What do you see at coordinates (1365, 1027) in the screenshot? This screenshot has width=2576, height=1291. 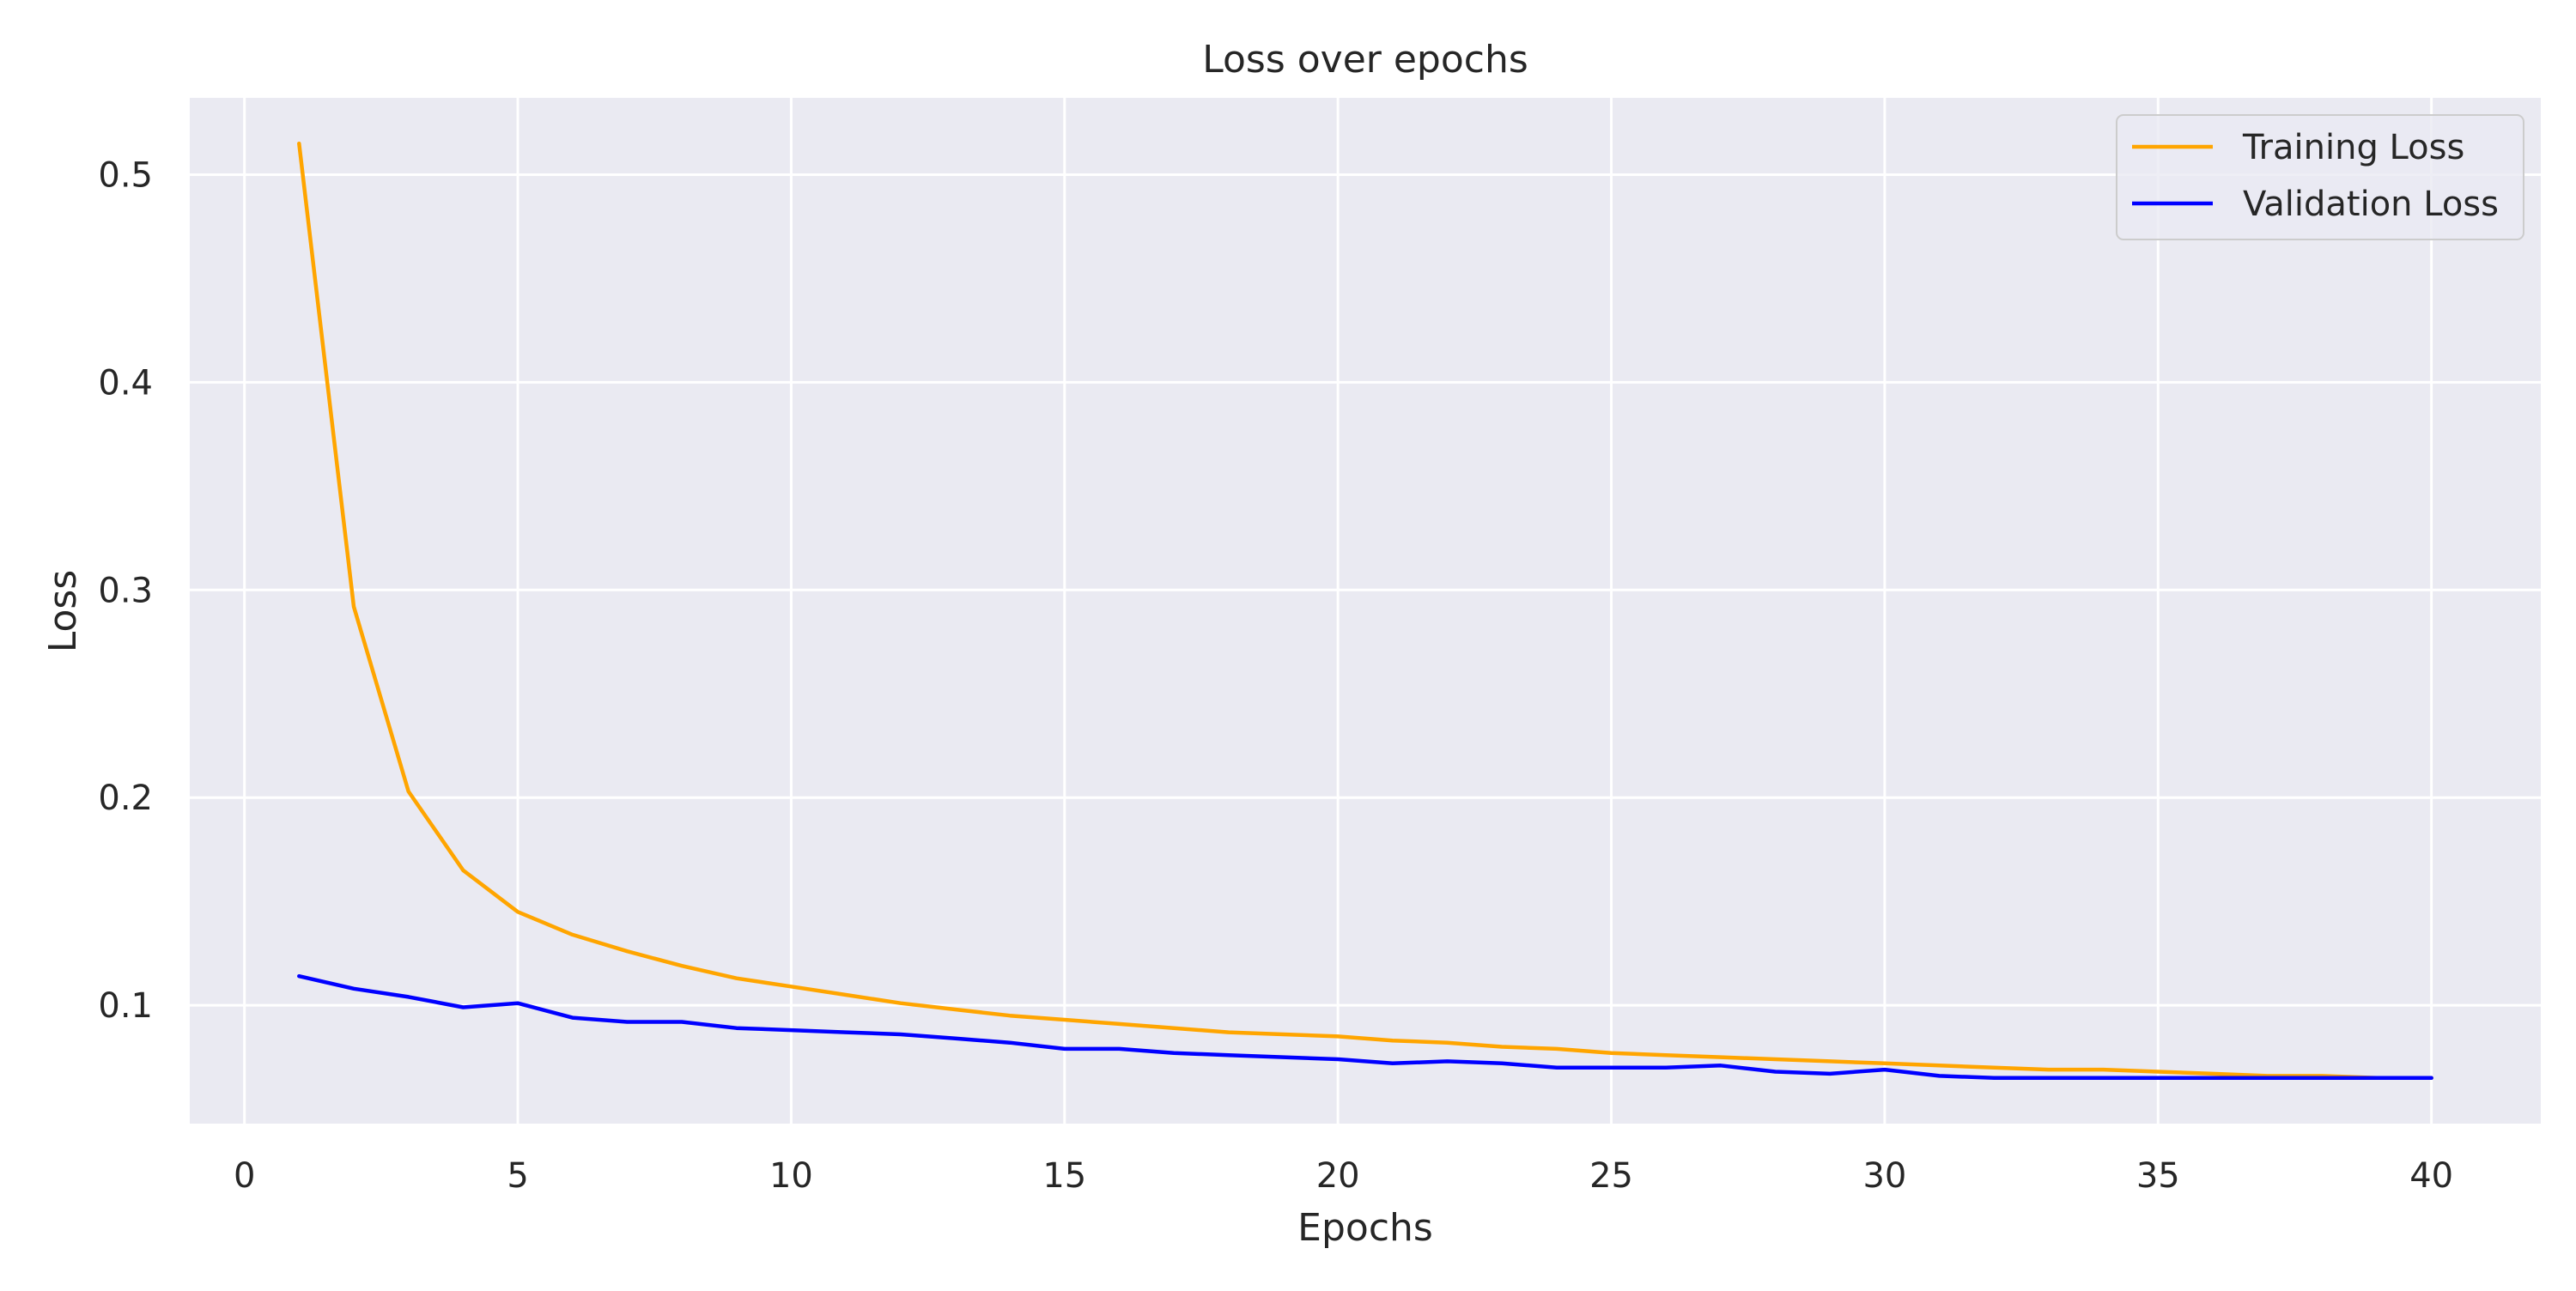 I see `series-line-validation-loss` at bounding box center [1365, 1027].